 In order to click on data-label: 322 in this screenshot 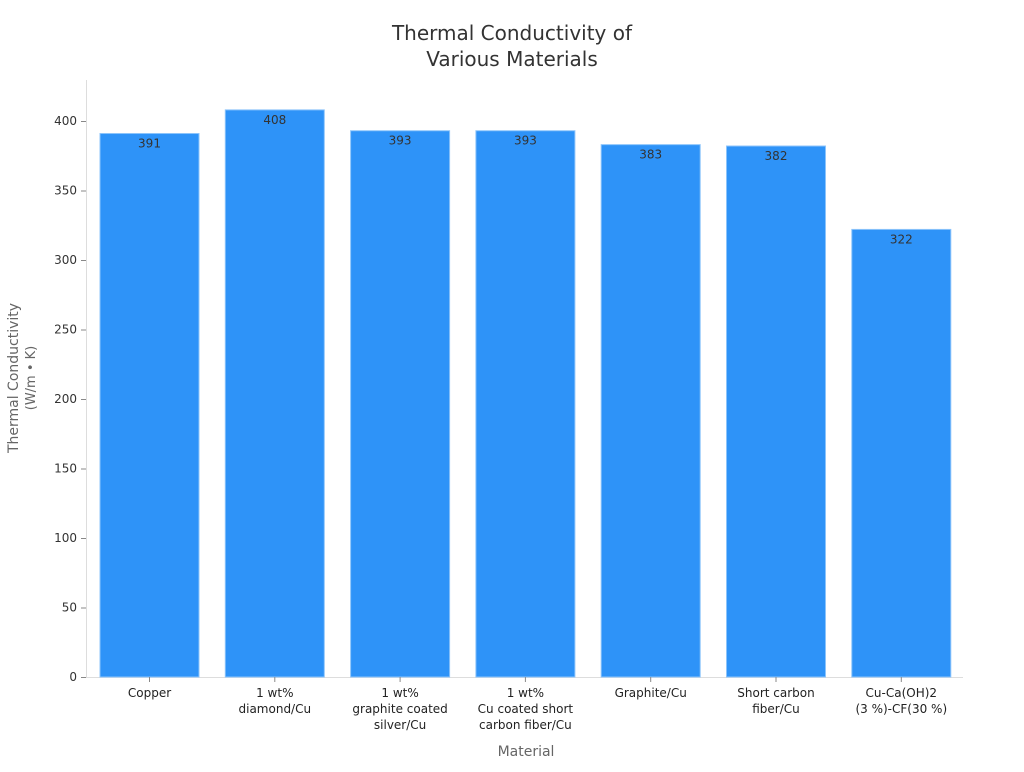, I will do `click(901, 239)`.